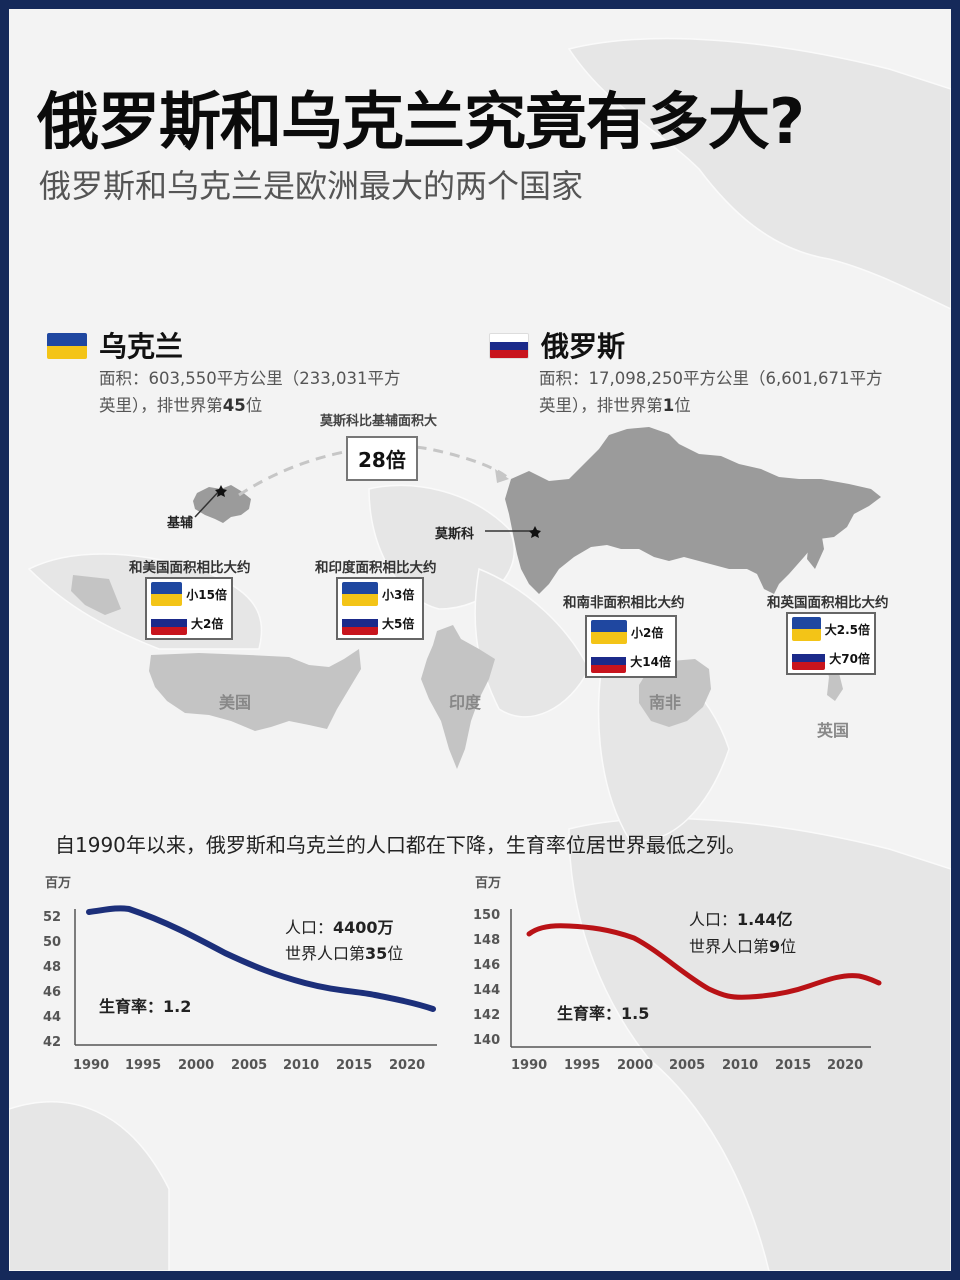  I want to click on russia-population-line, so click(704, 961).